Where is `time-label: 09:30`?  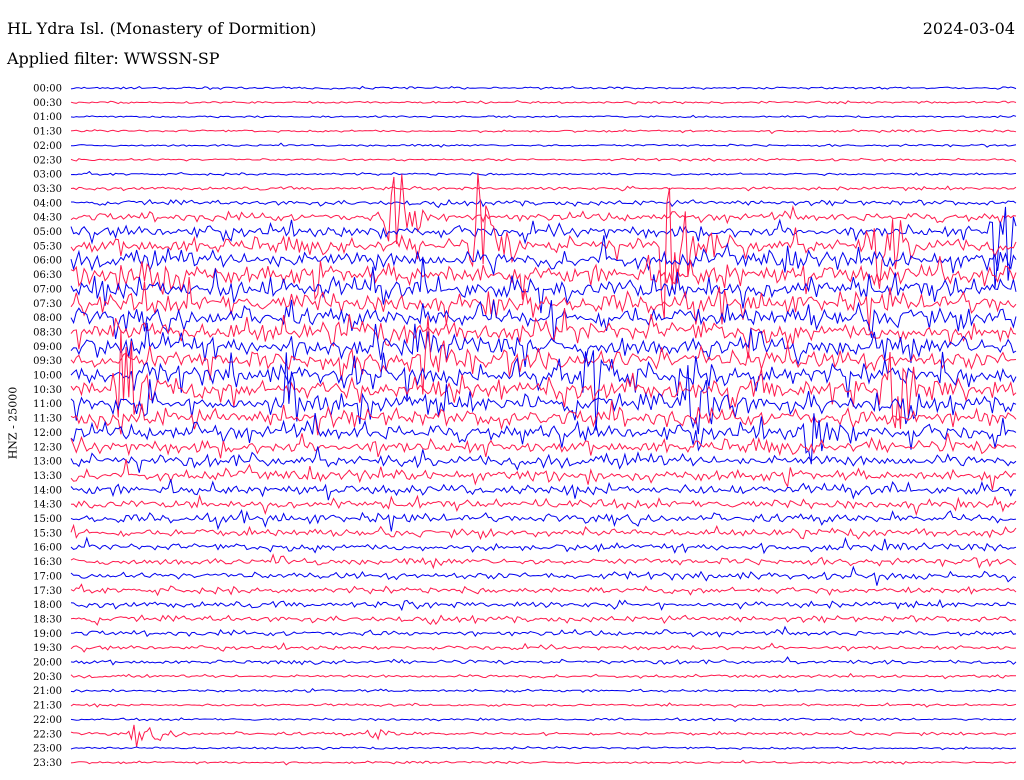
time-label: 09:30 is located at coordinates (47, 361).